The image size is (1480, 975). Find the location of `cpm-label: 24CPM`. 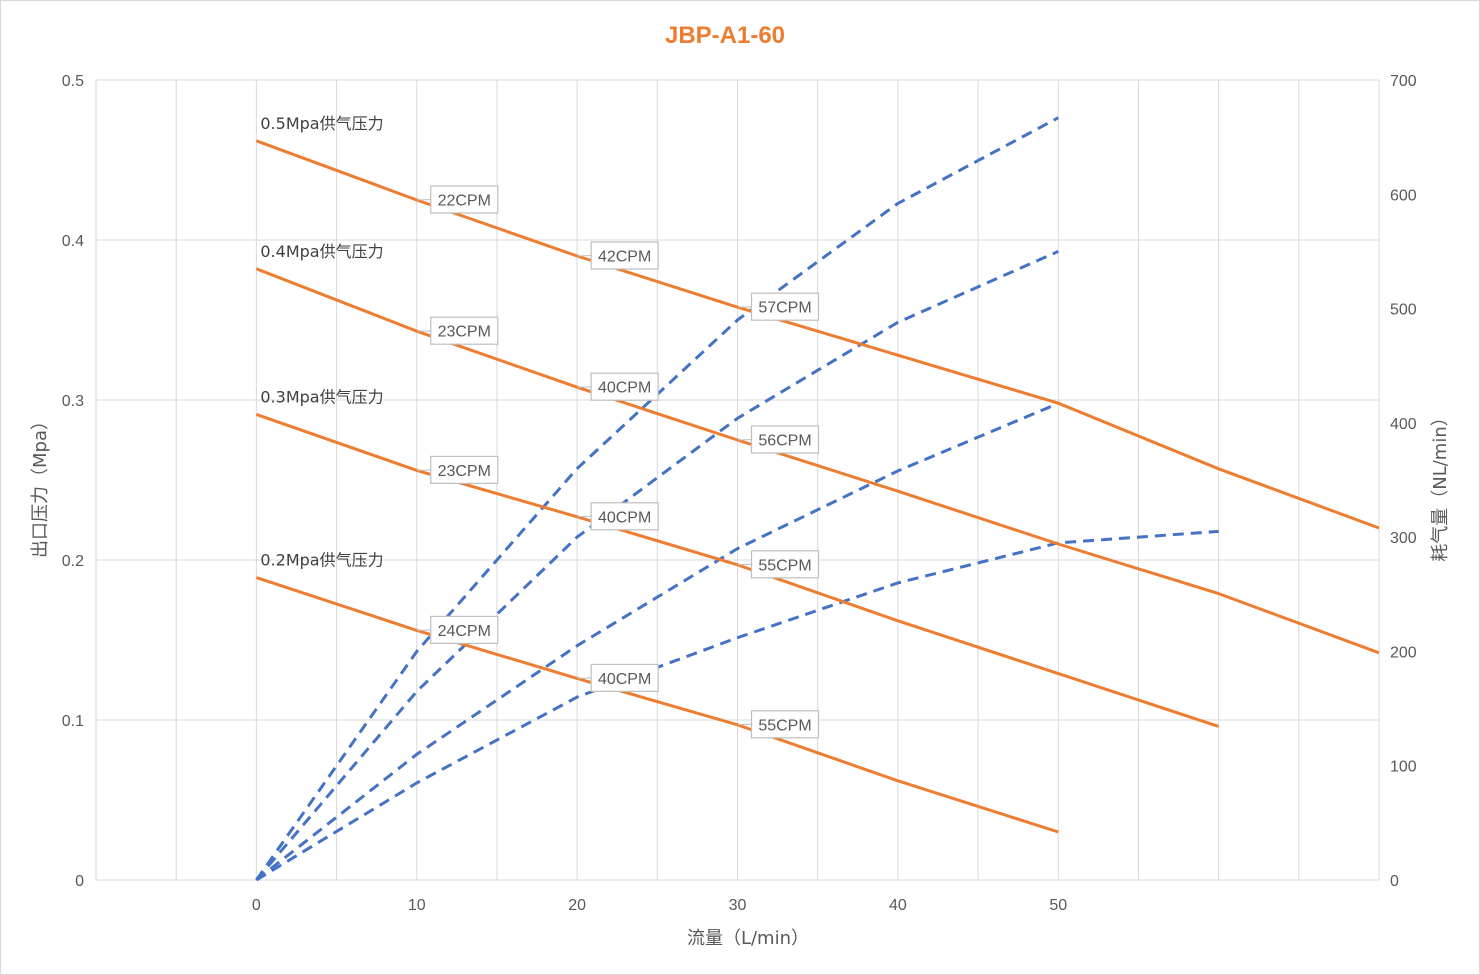

cpm-label: 24CPM is located at coordinates (464, 631).